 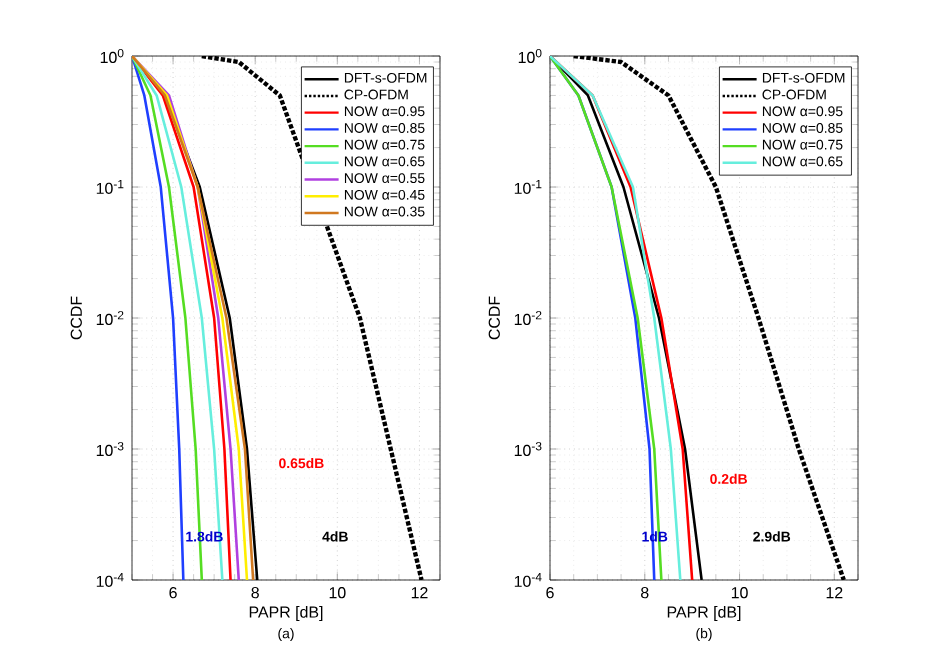 I want to click on line-series, so click(x=158, y=318).